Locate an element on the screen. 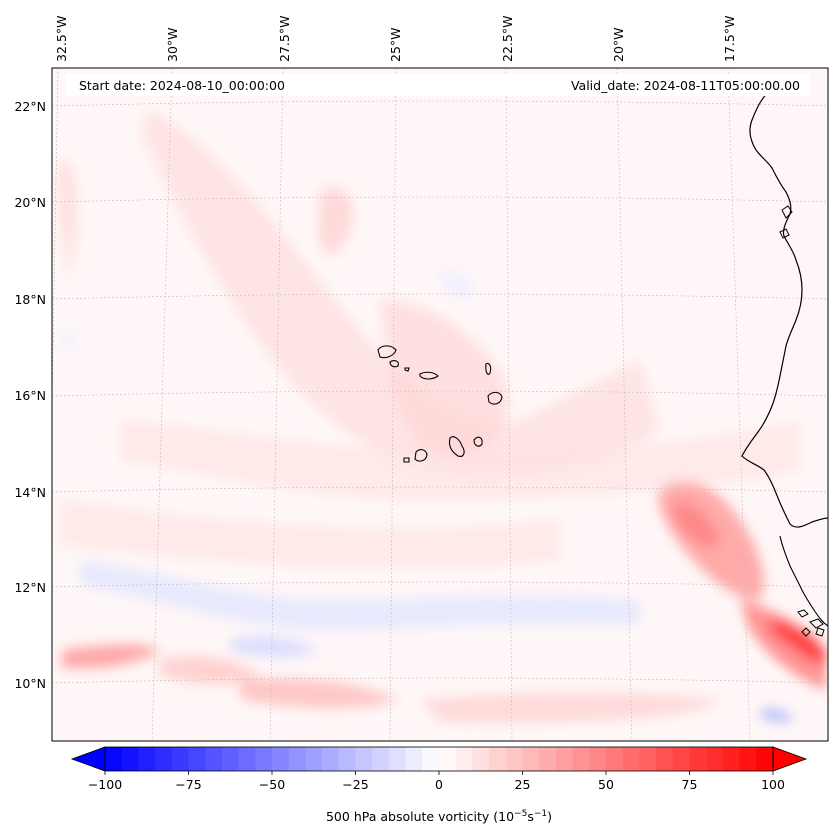 Image resolution: width=837 pixels, height=839 pixels. colorbar-tick-label: 100 is located at coordinates (773, 784).